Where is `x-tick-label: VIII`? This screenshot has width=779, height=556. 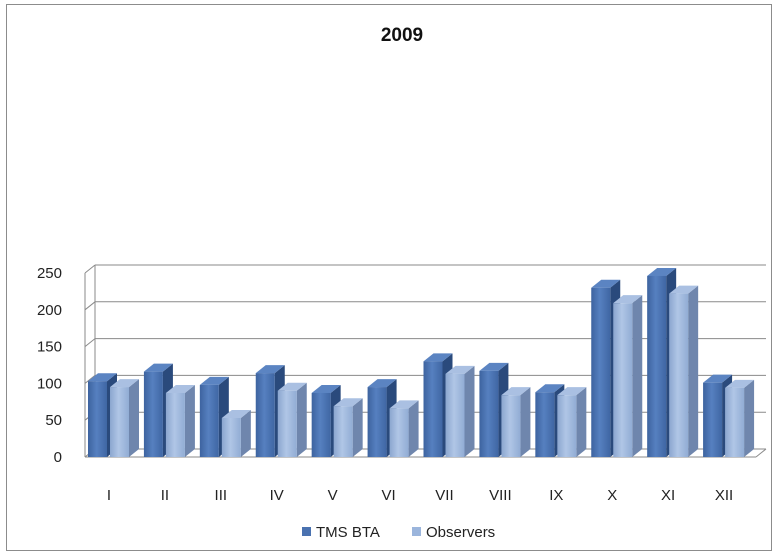
x-tick-label: VIII is located at coordinates (500, 495).